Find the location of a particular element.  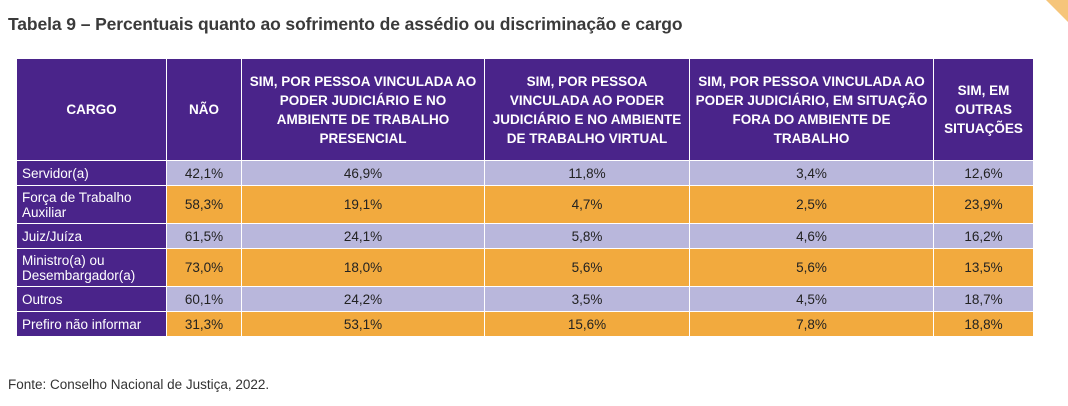

table-cell: 61,5% is located at coordinates (204, 236).